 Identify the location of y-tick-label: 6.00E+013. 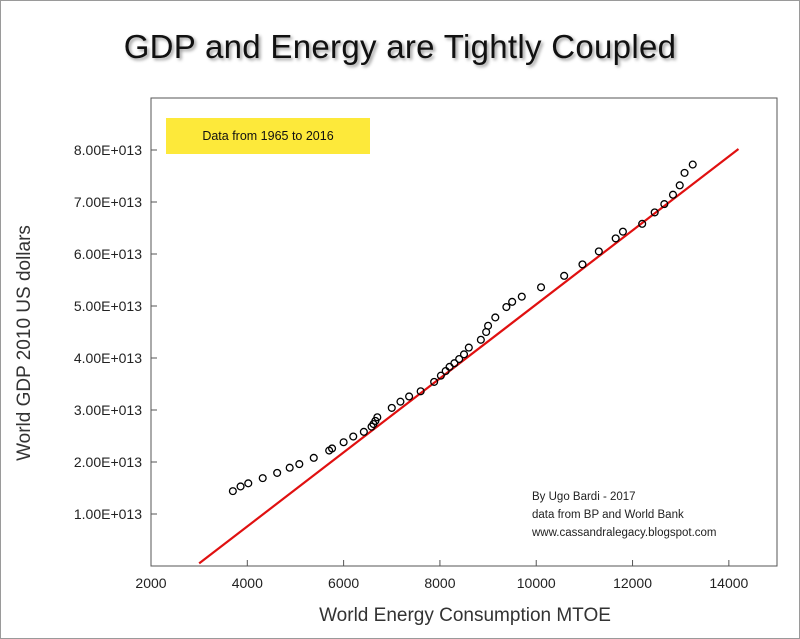
(108, 254).